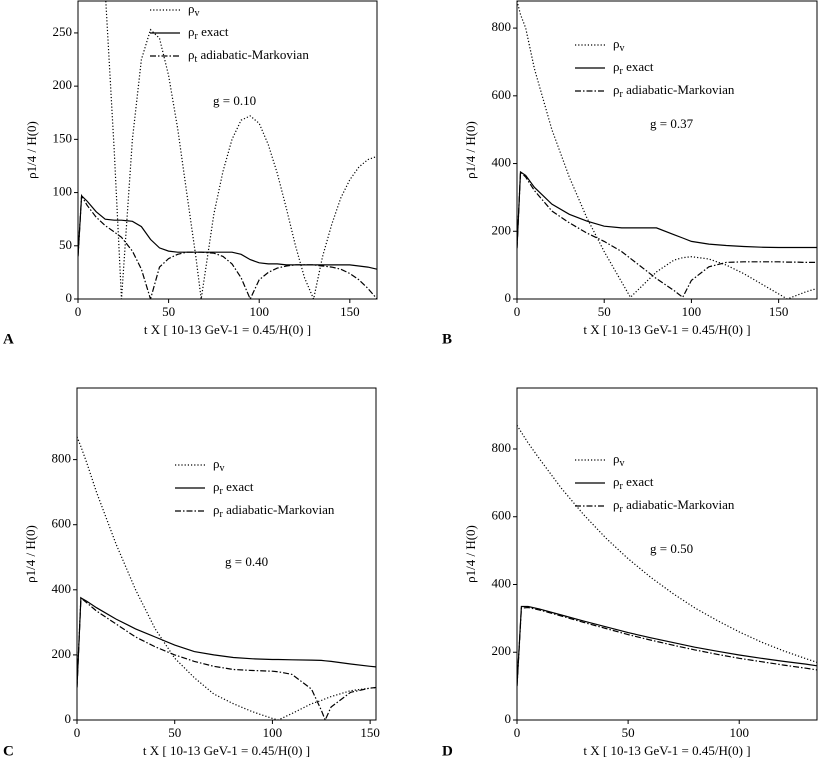 This screenshot has width=819, height=763. I want to click on panel-letter: D, so click(447, 751).